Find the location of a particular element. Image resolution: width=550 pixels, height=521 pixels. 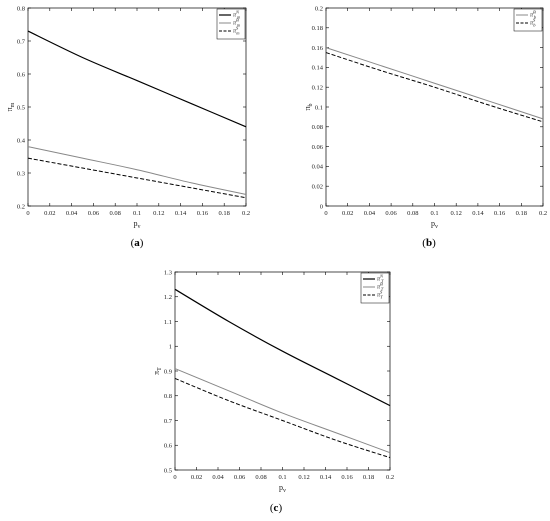

y-tick-label: 0 is located at coordinates (321, 206).